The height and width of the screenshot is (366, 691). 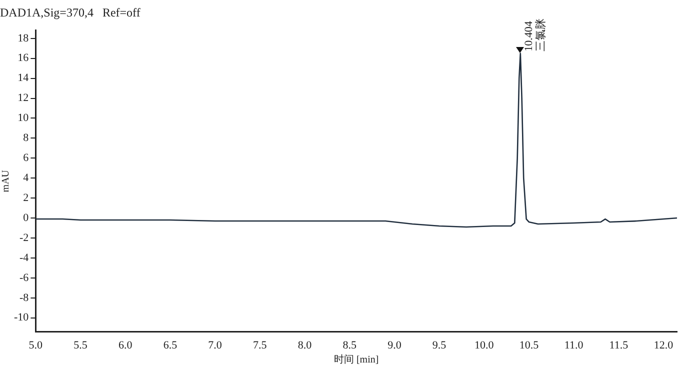 I want to click on x-tick-label: 6.0, so click(x=125, y=345).